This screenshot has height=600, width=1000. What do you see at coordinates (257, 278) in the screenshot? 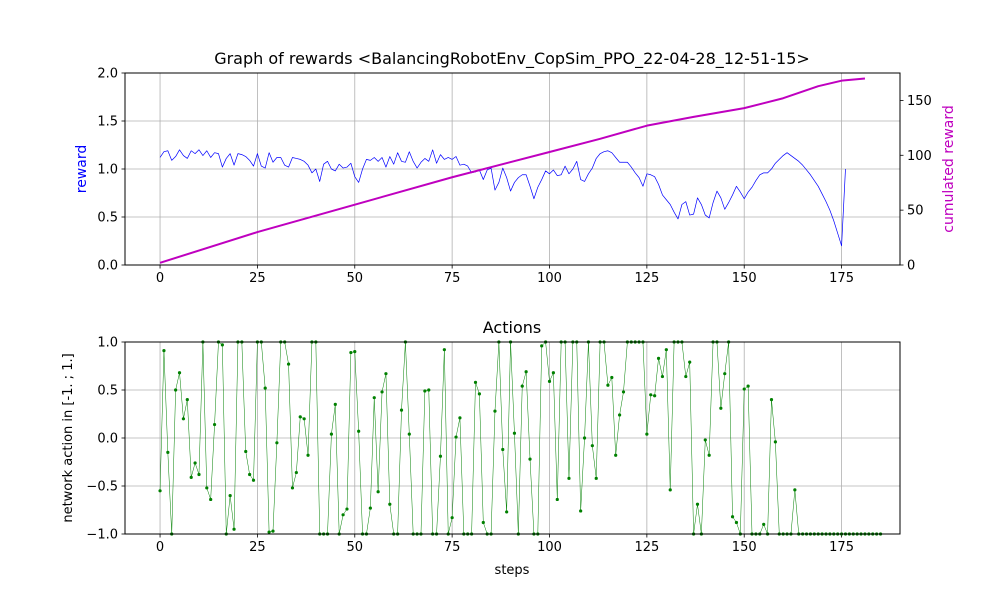
I see `x-tick-label: 25` at bounding box center [257, 278].